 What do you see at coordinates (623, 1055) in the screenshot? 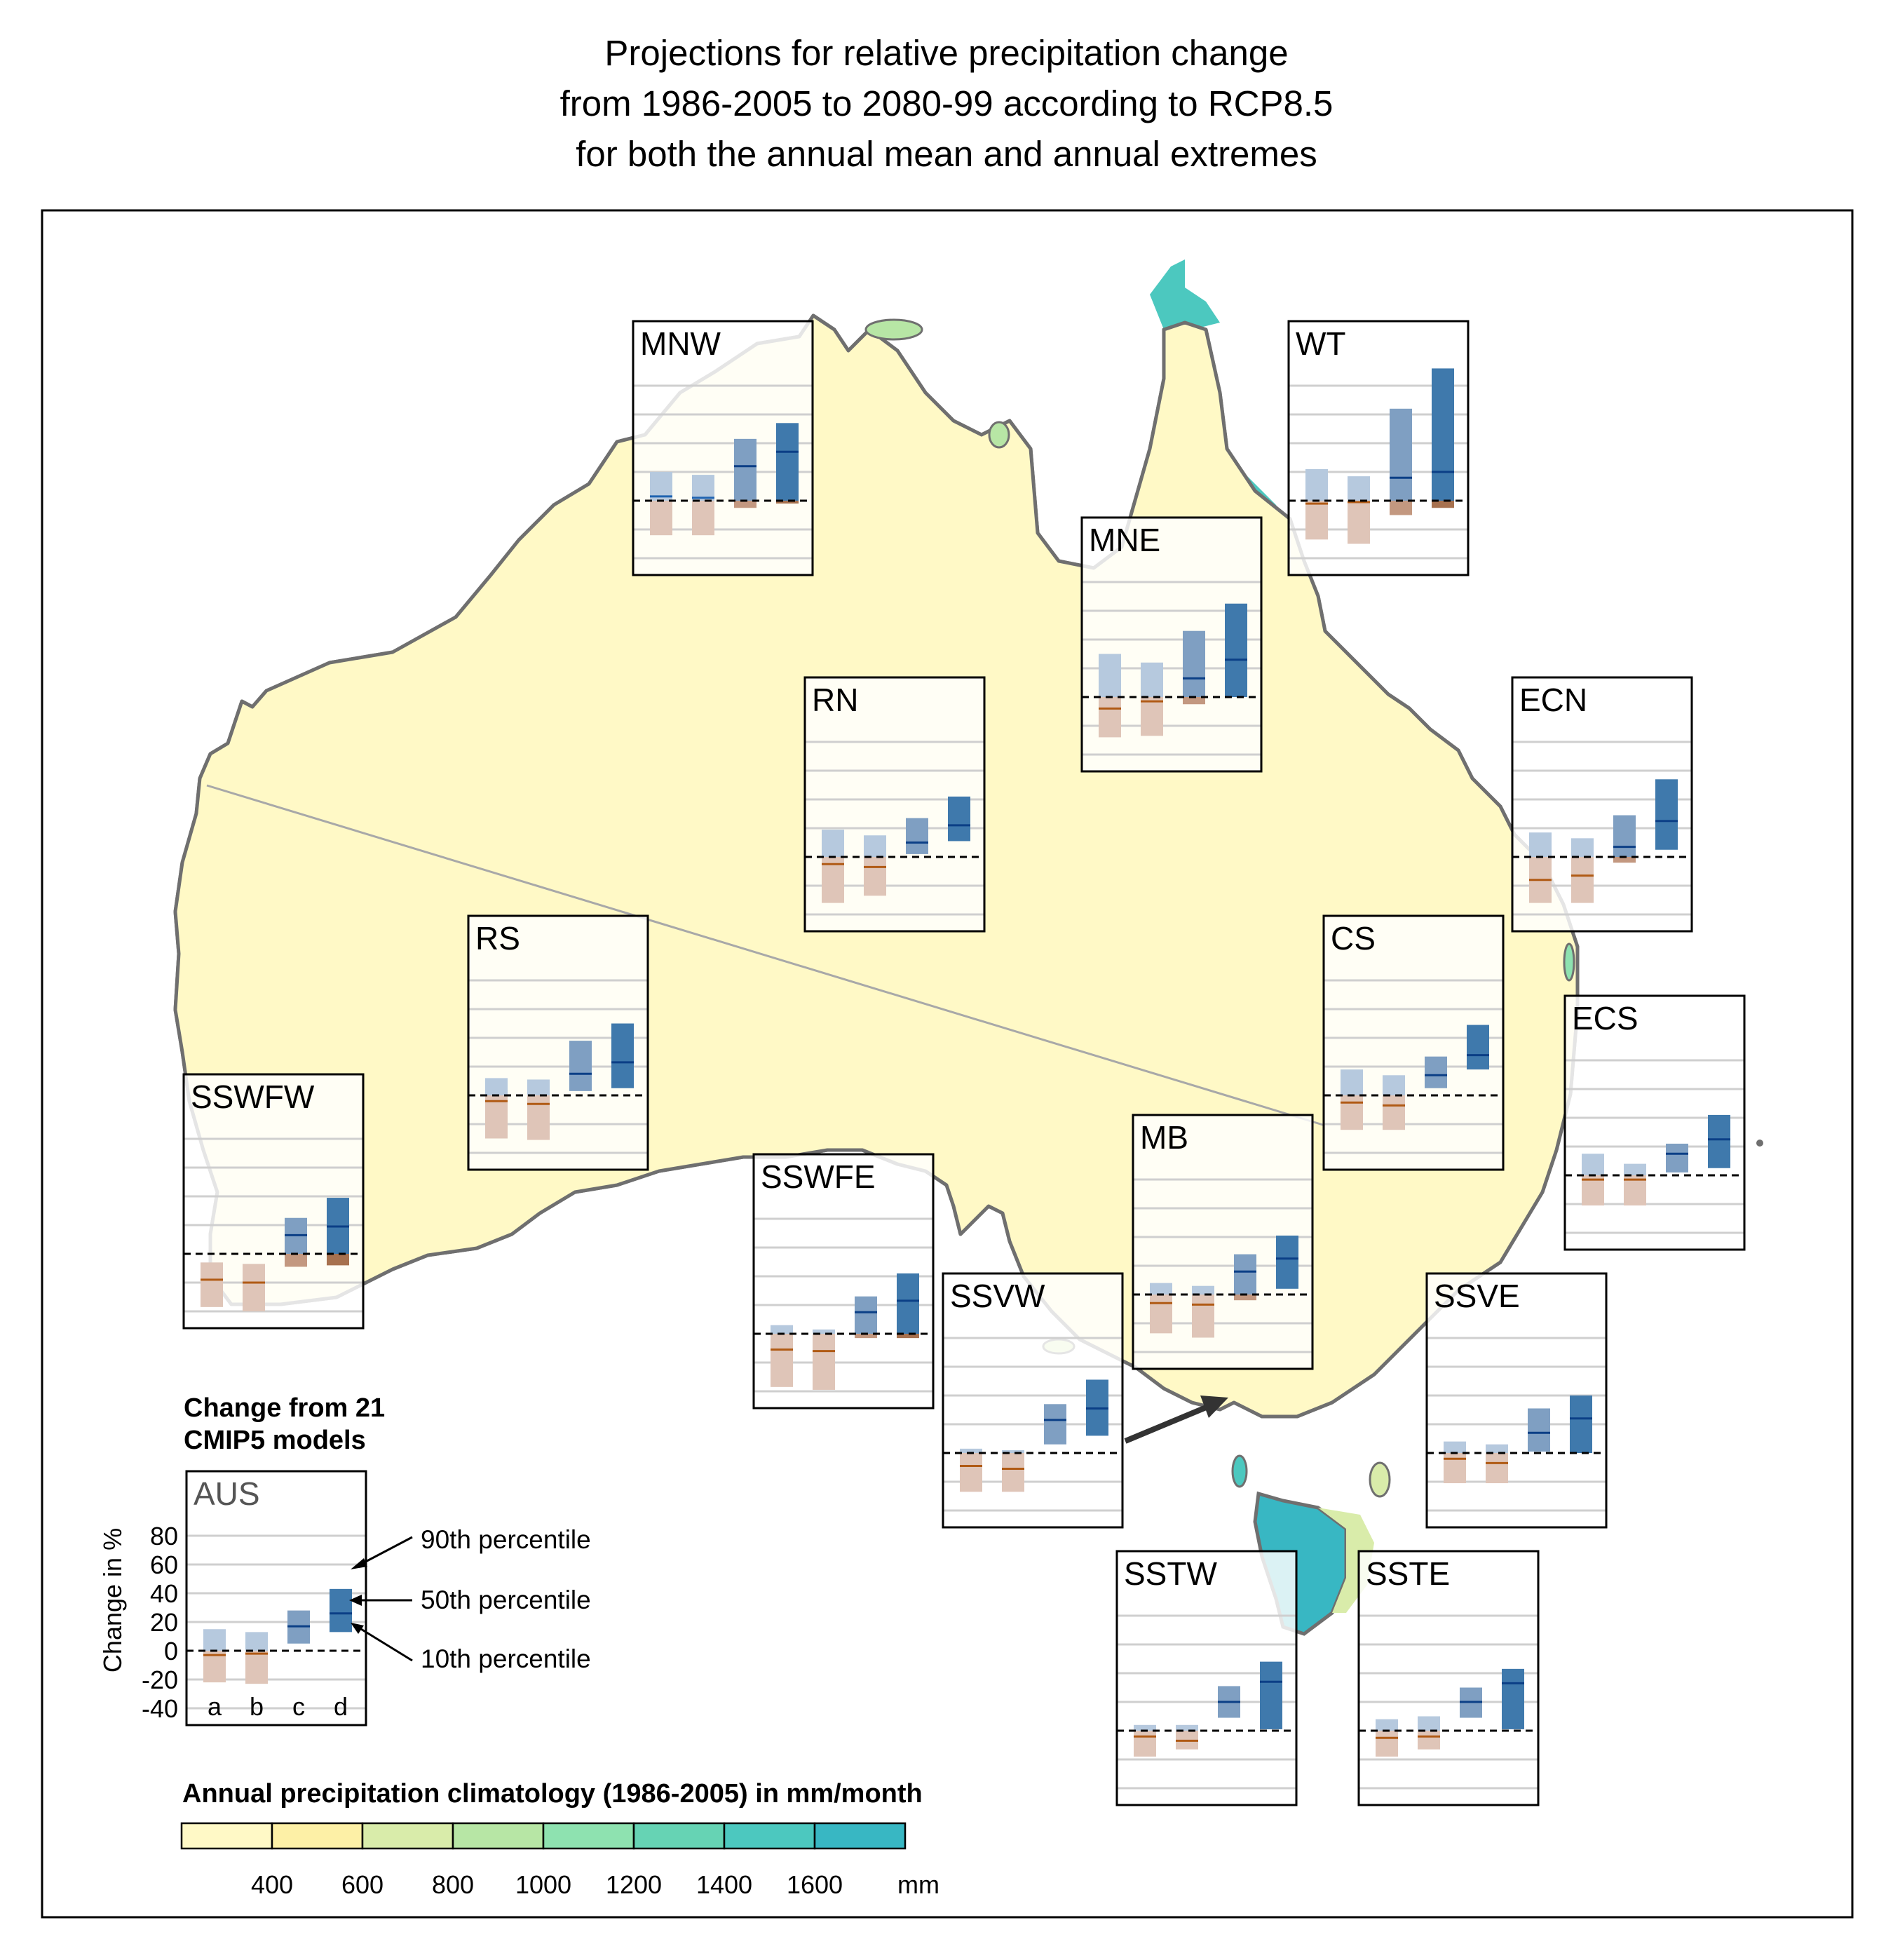
I see `bar-rs-d-positive` at bounding box center [623, 1055].